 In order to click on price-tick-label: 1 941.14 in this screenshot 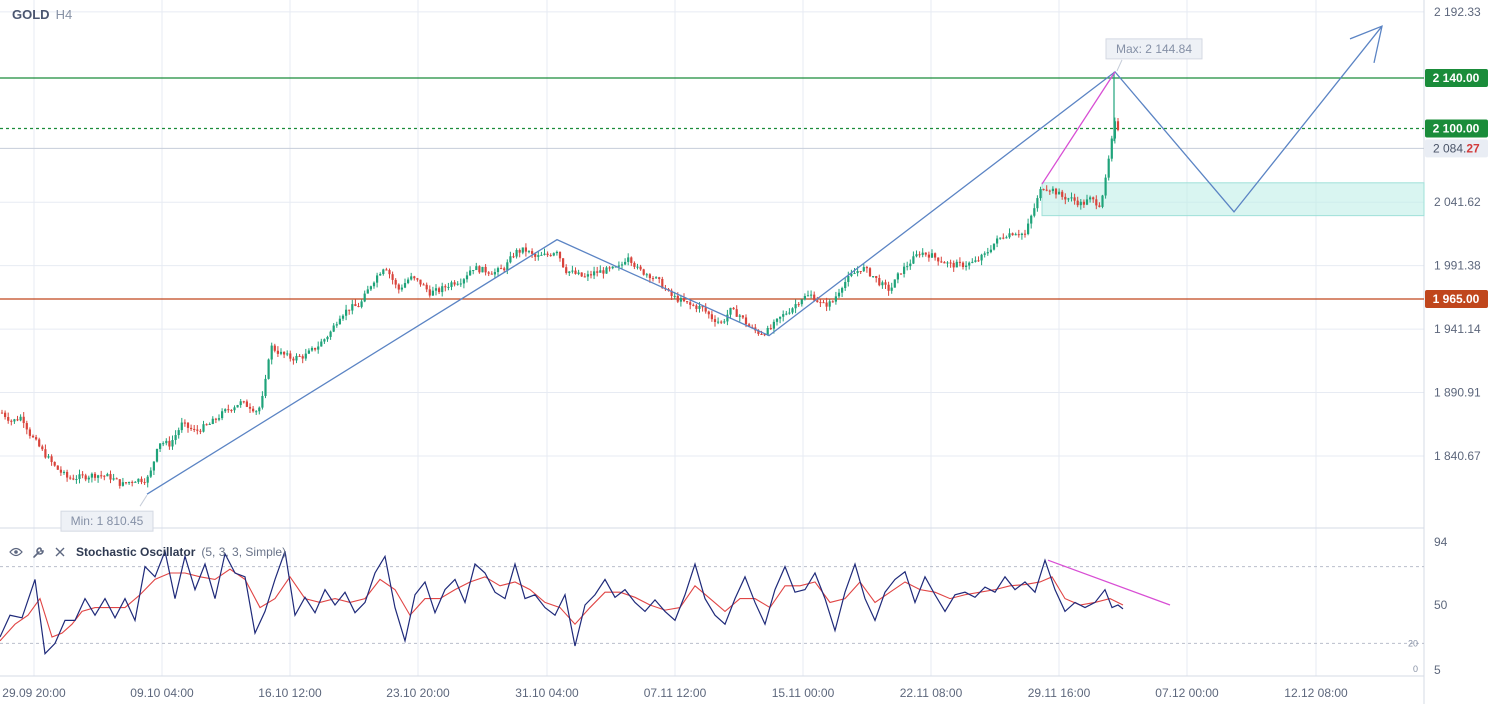, I will do `click(1457, 329)`.